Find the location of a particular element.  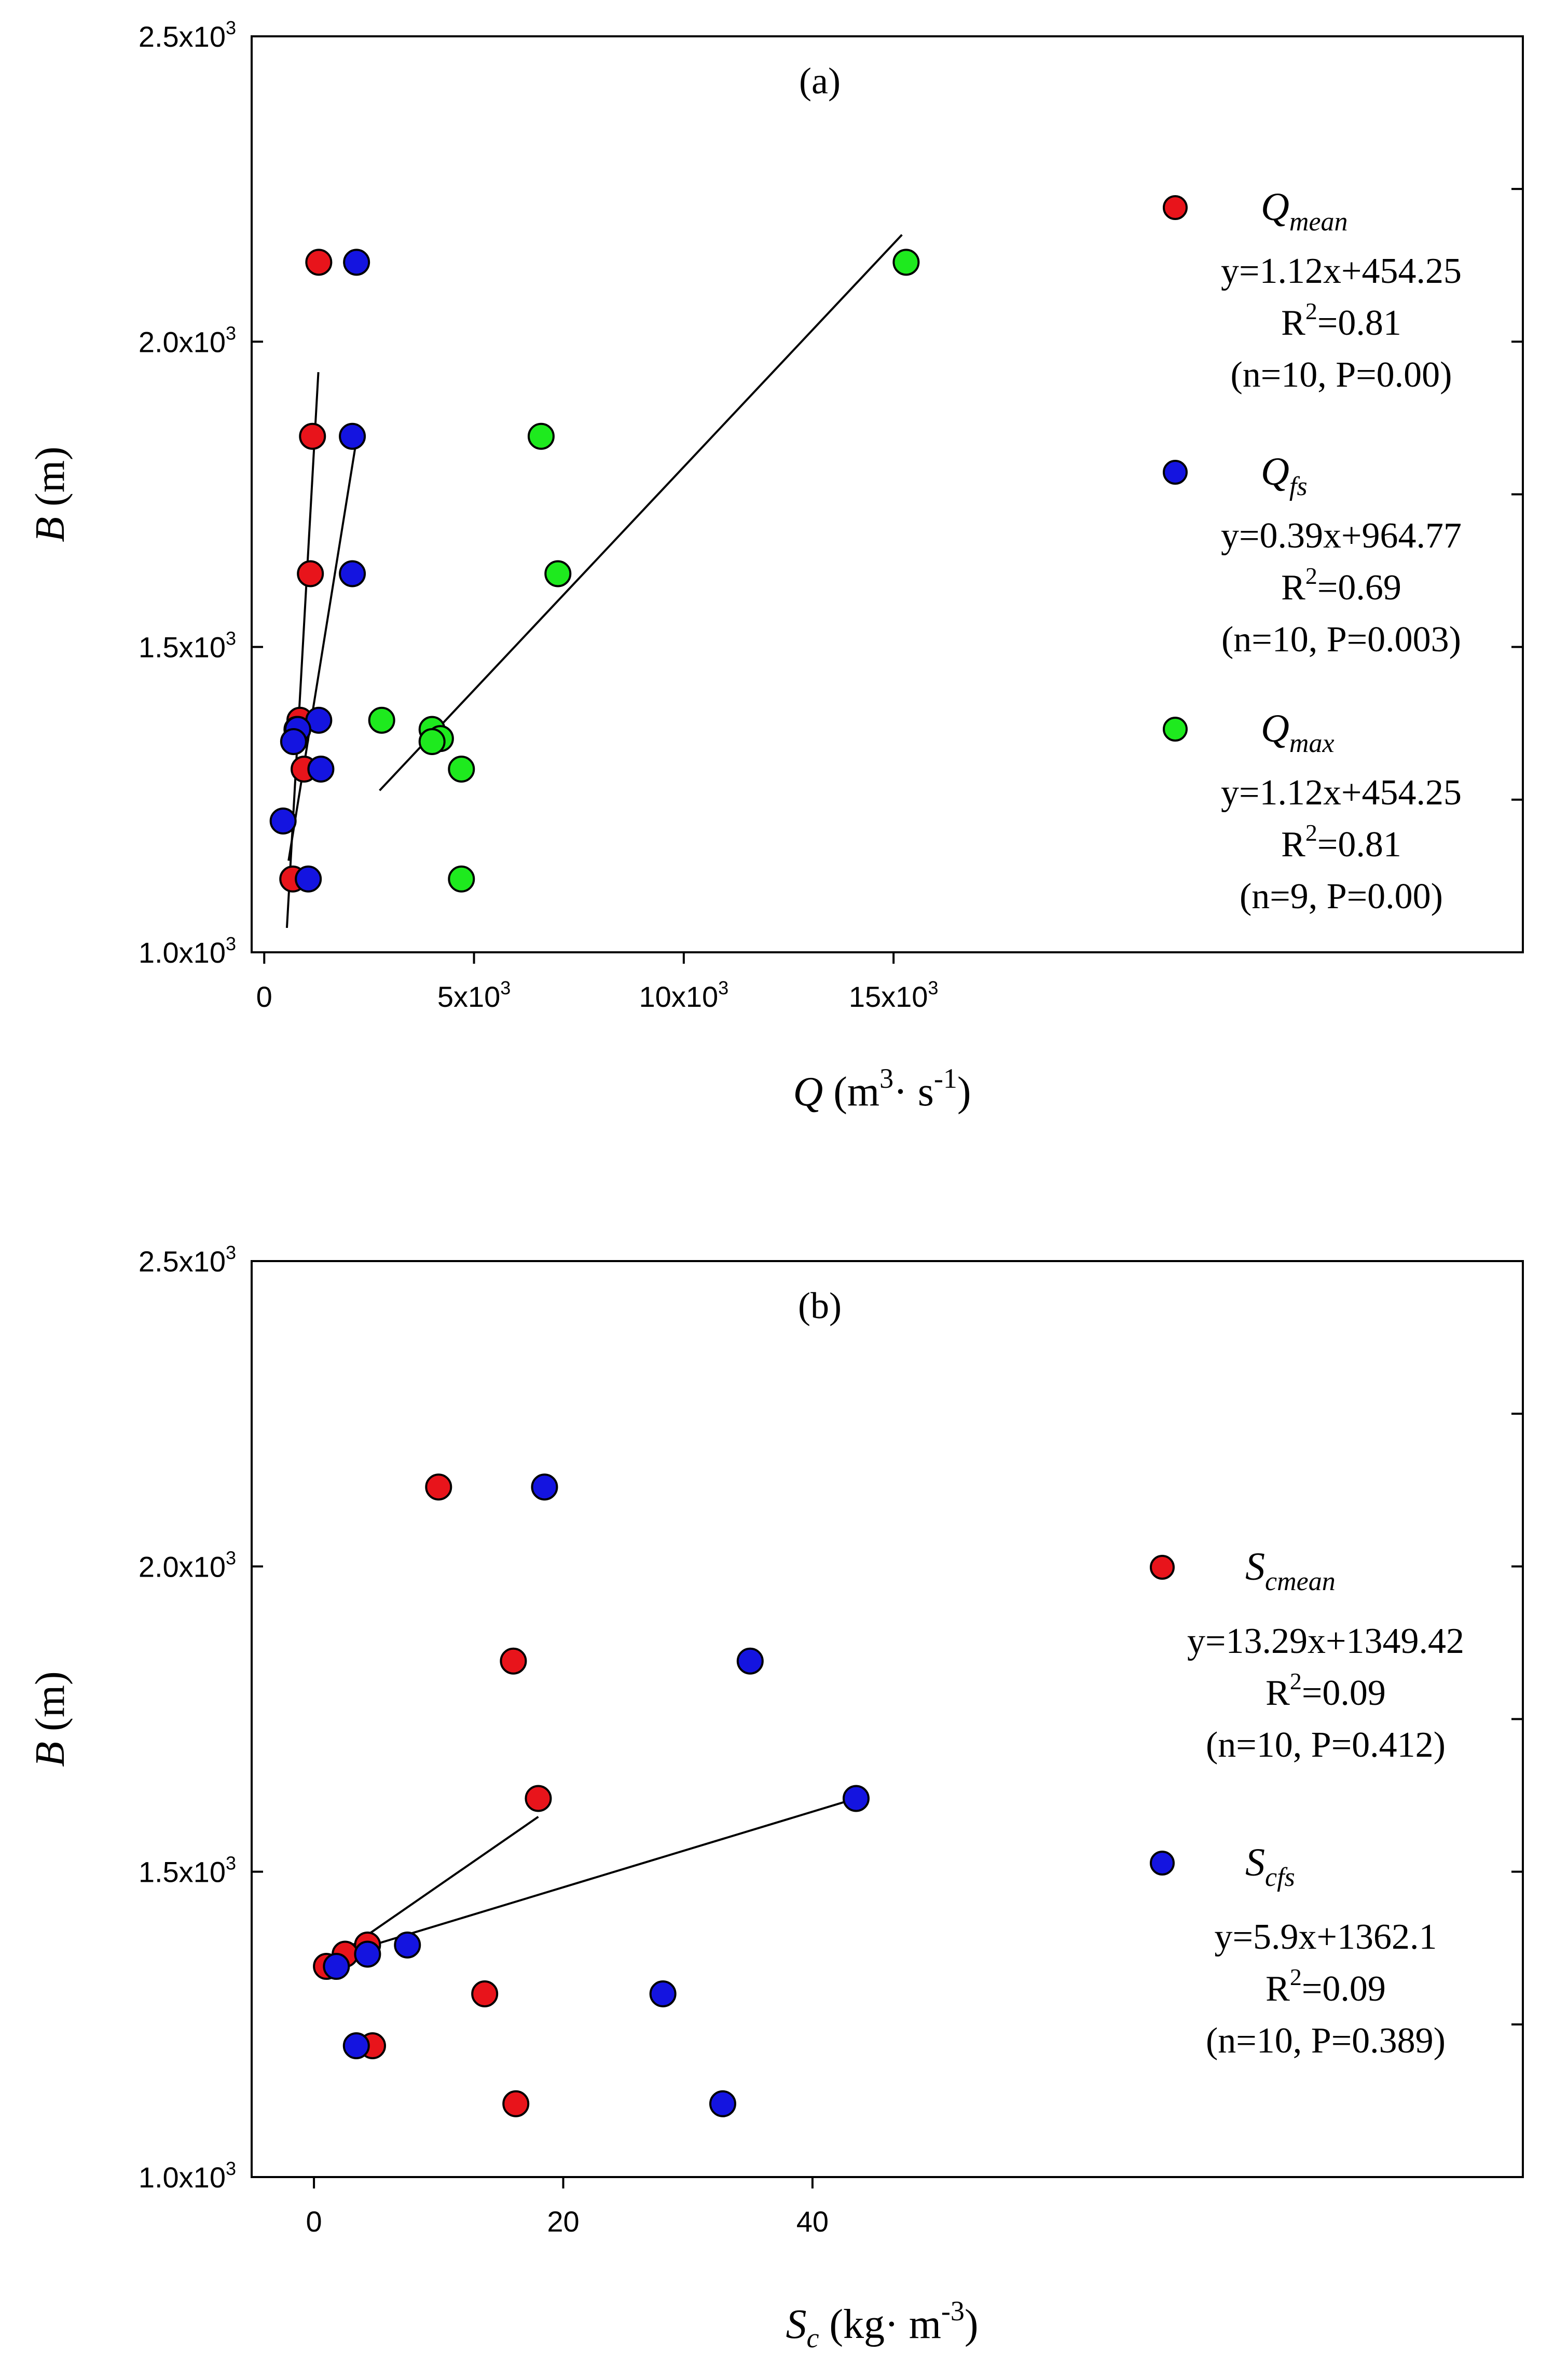

legend-equation: y=5.9x+1362.1 is located at coordinates (1326, 1937).